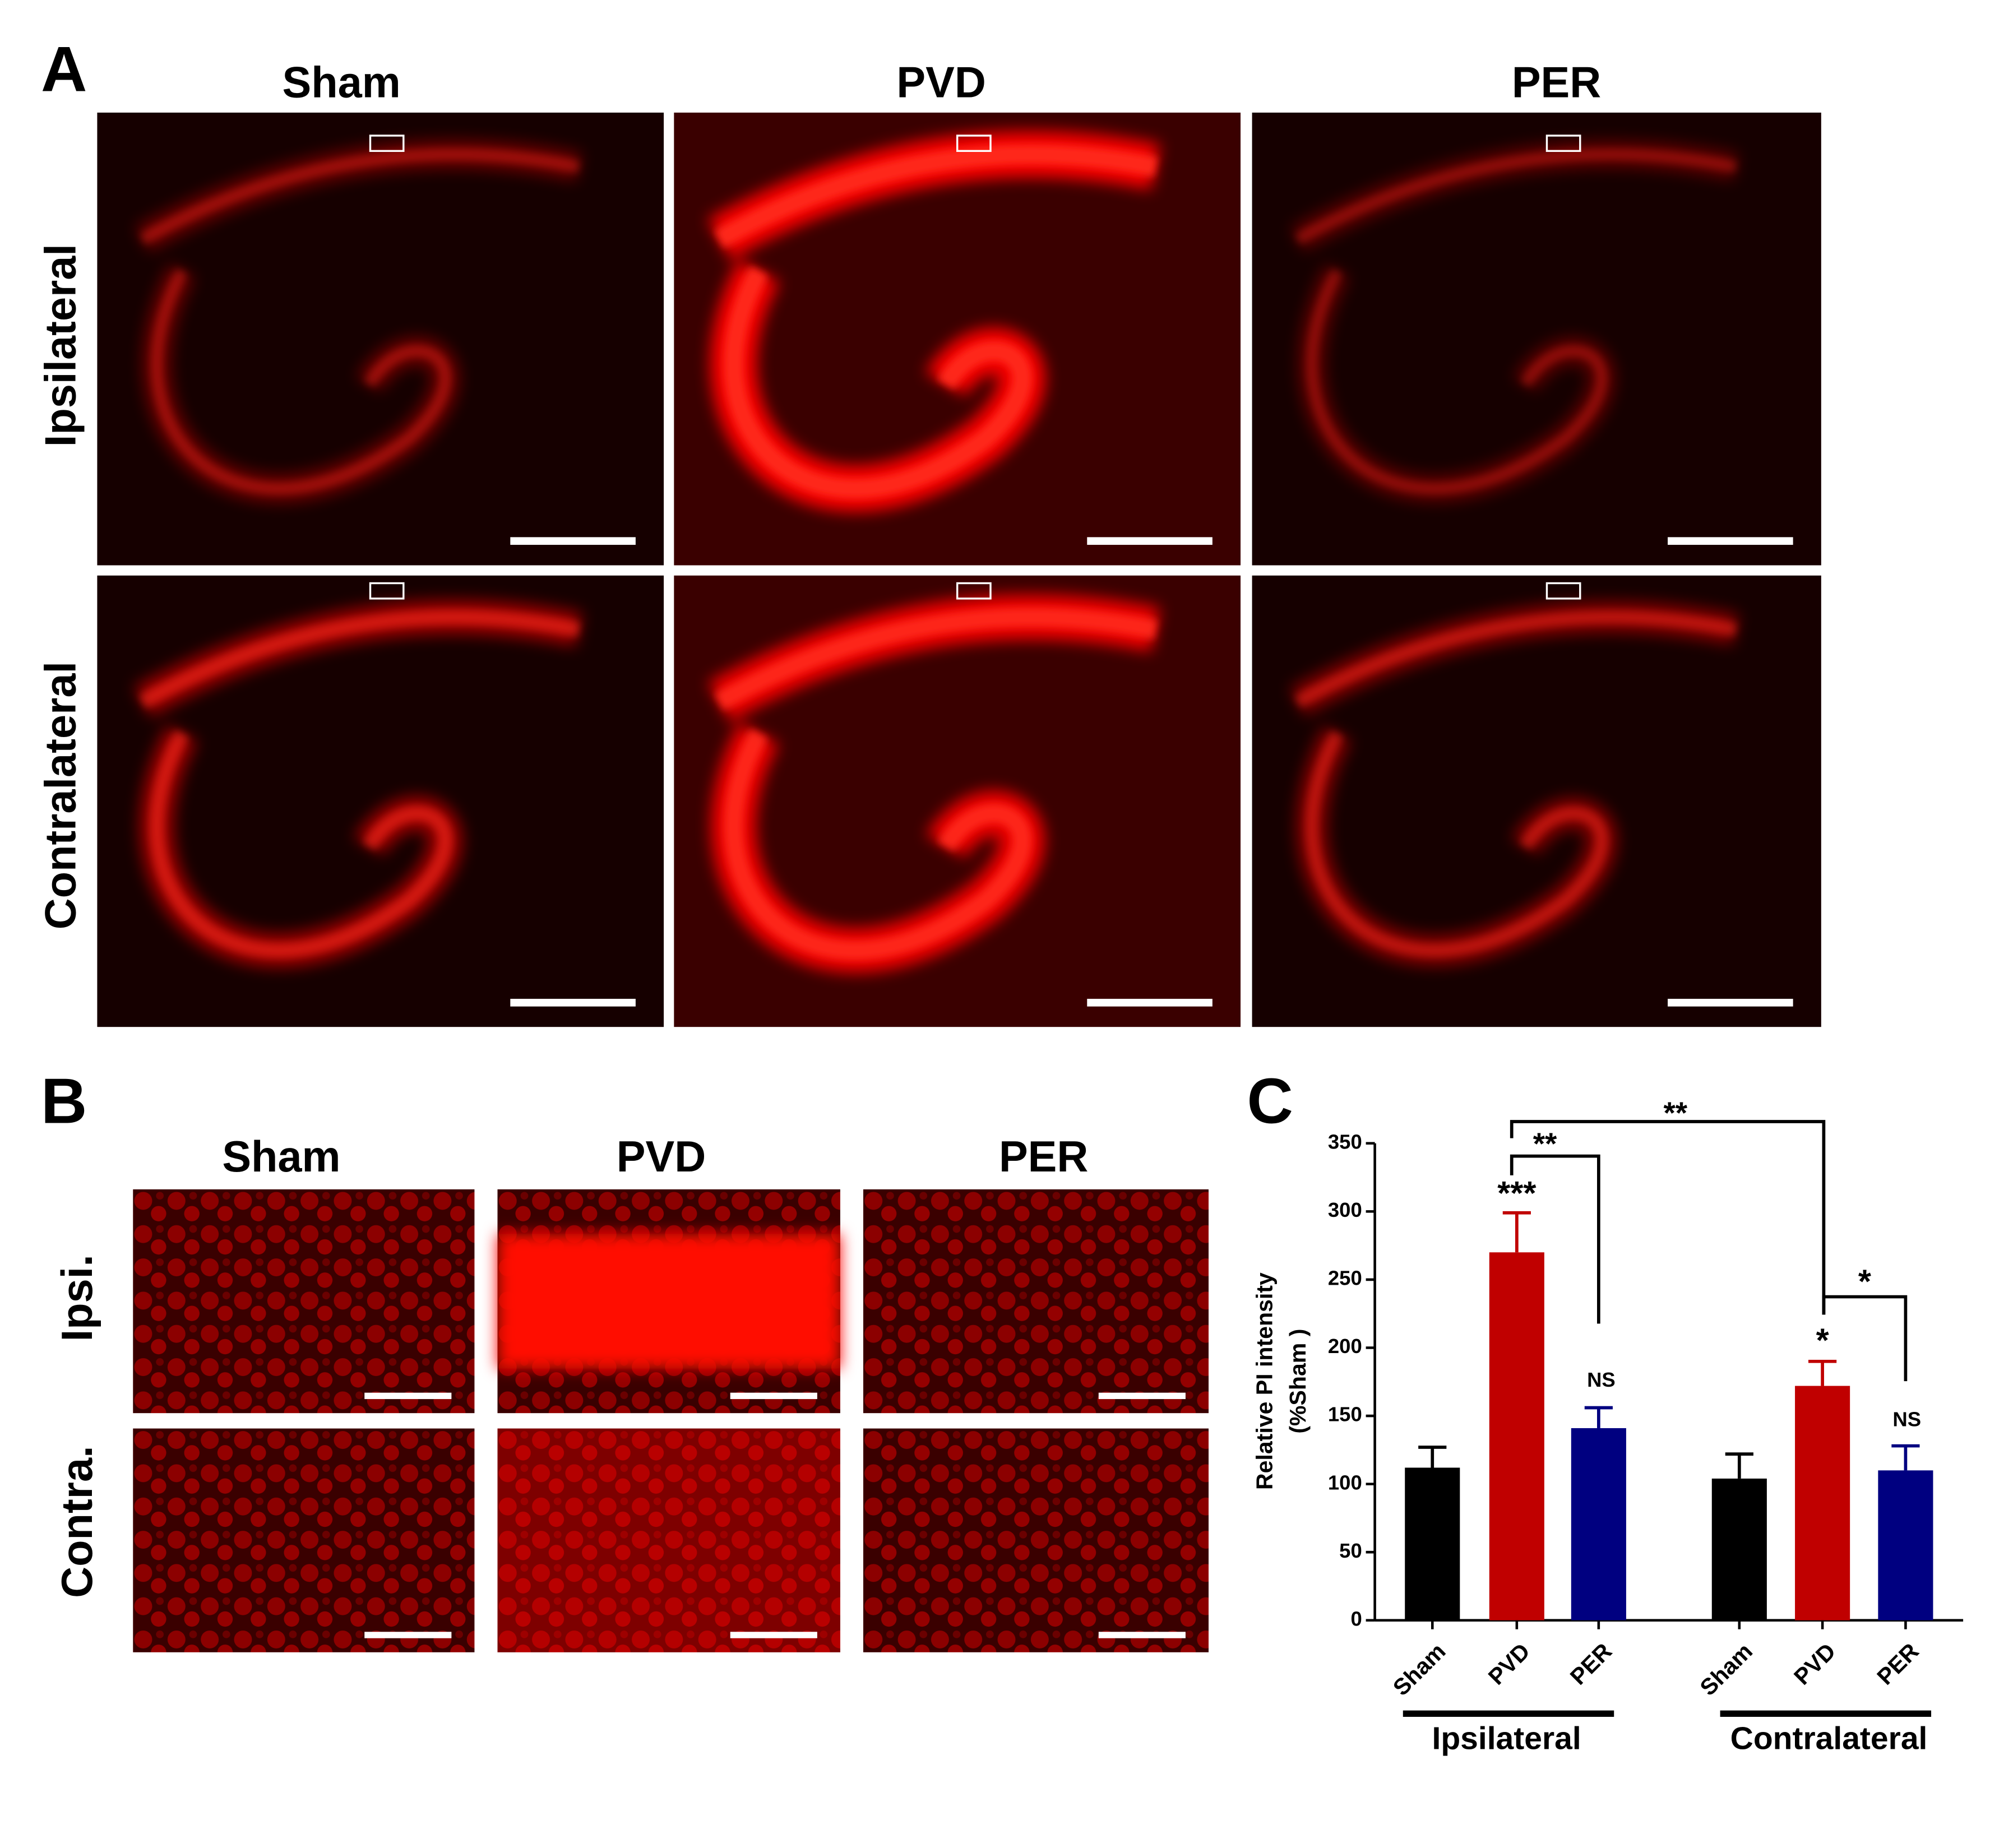  Describe the element at coordinates (1345, 1209) in the screenshot. I see `y-tick-label: 300` at that location.